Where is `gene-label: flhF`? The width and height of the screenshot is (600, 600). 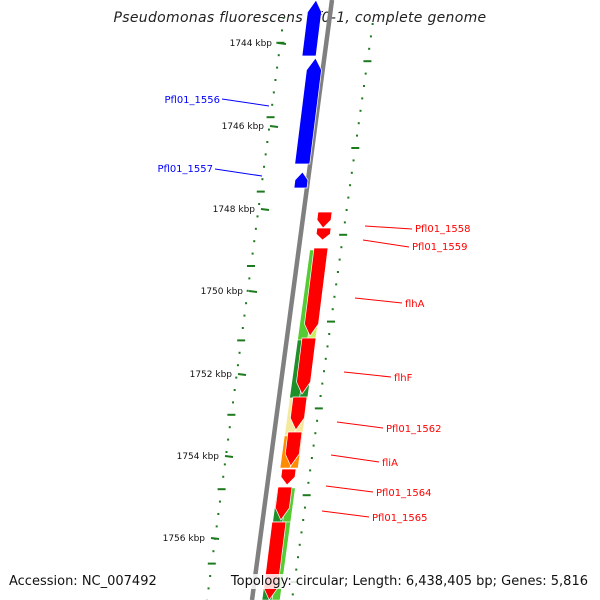
gene-label: flhF is located at coordinates (403, 378).